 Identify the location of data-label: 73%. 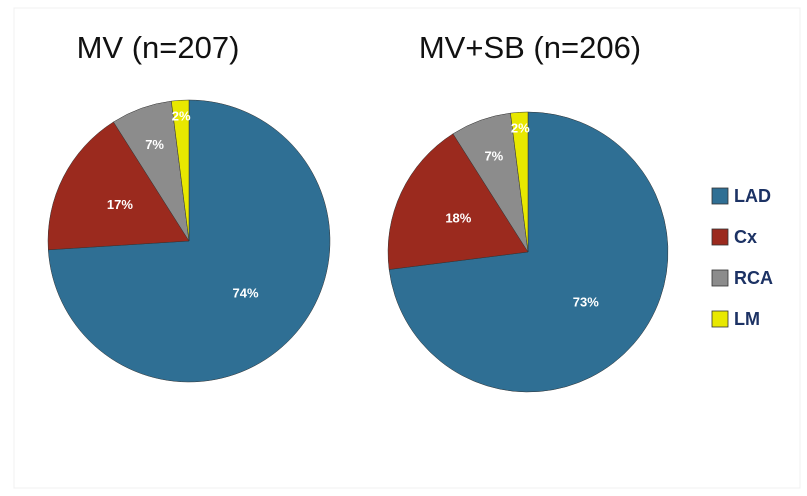
(586, 301).